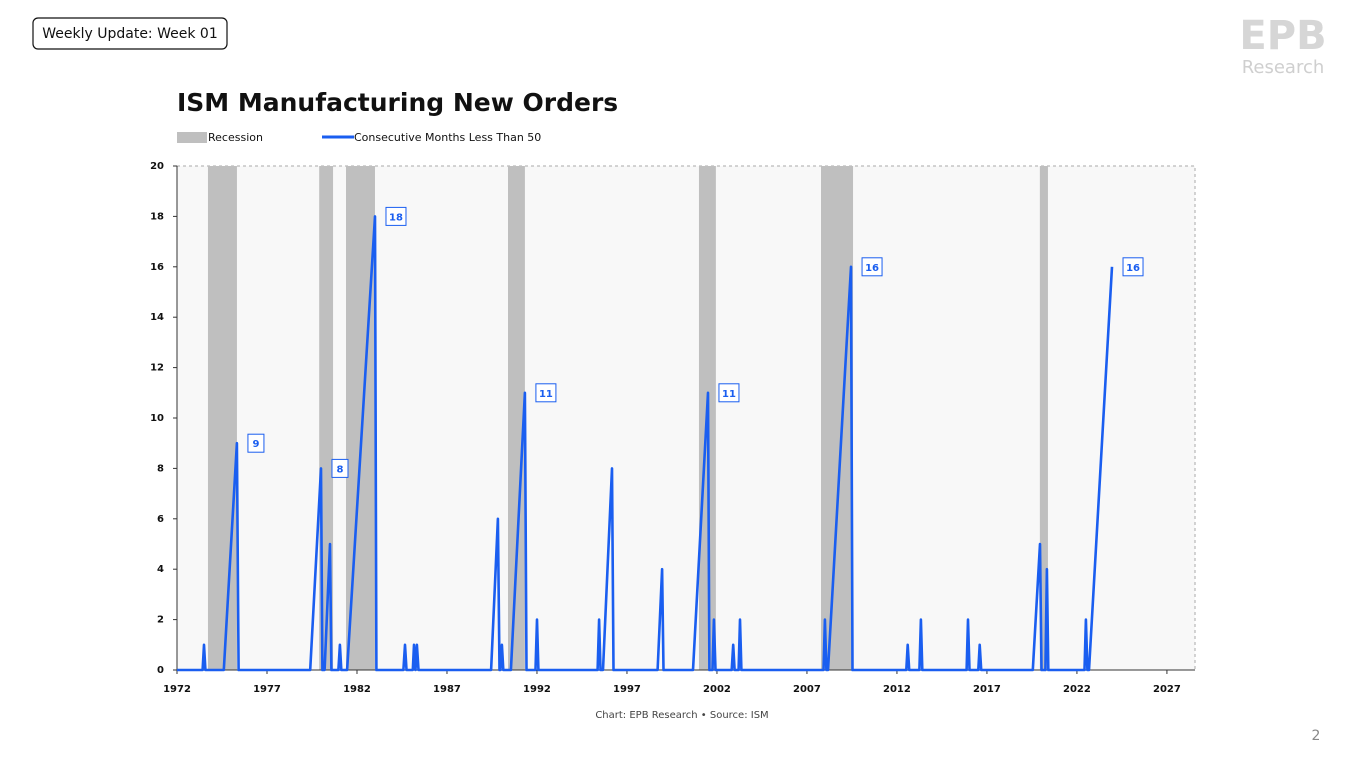  What do you see at coordinates (160, 569) in the screenshot?
I see `y-tick-label: 4` at bounding box center [160, 569].